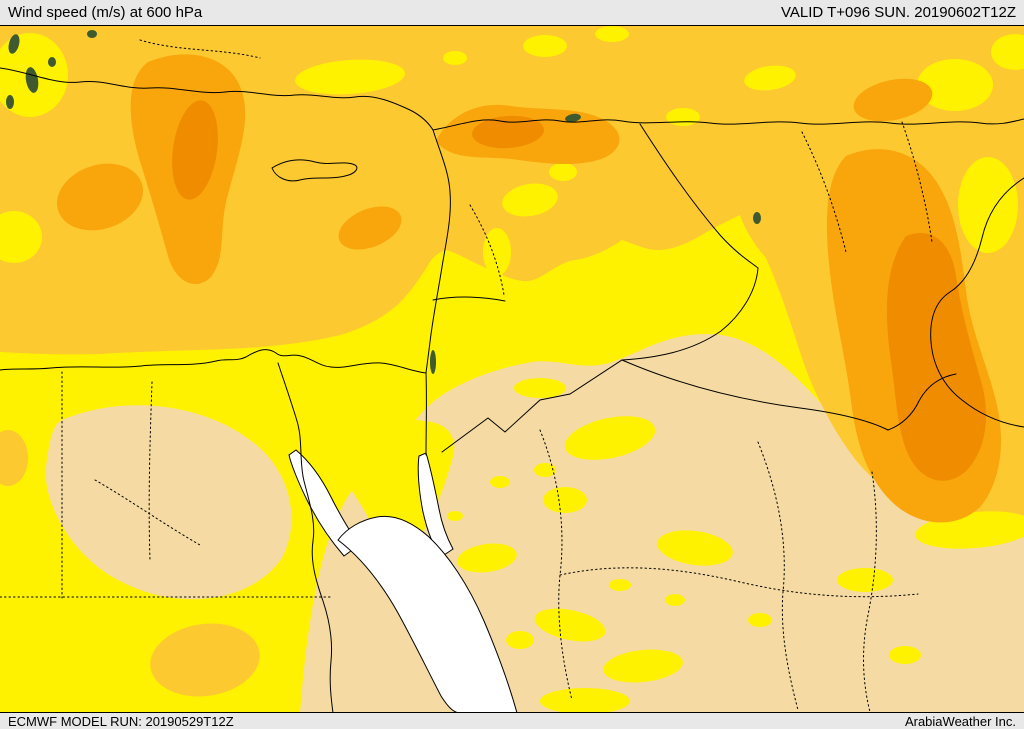  Describe the element at coordinates (977, 302) in the screenshot. I see `persian-gulf-coast` at that location.